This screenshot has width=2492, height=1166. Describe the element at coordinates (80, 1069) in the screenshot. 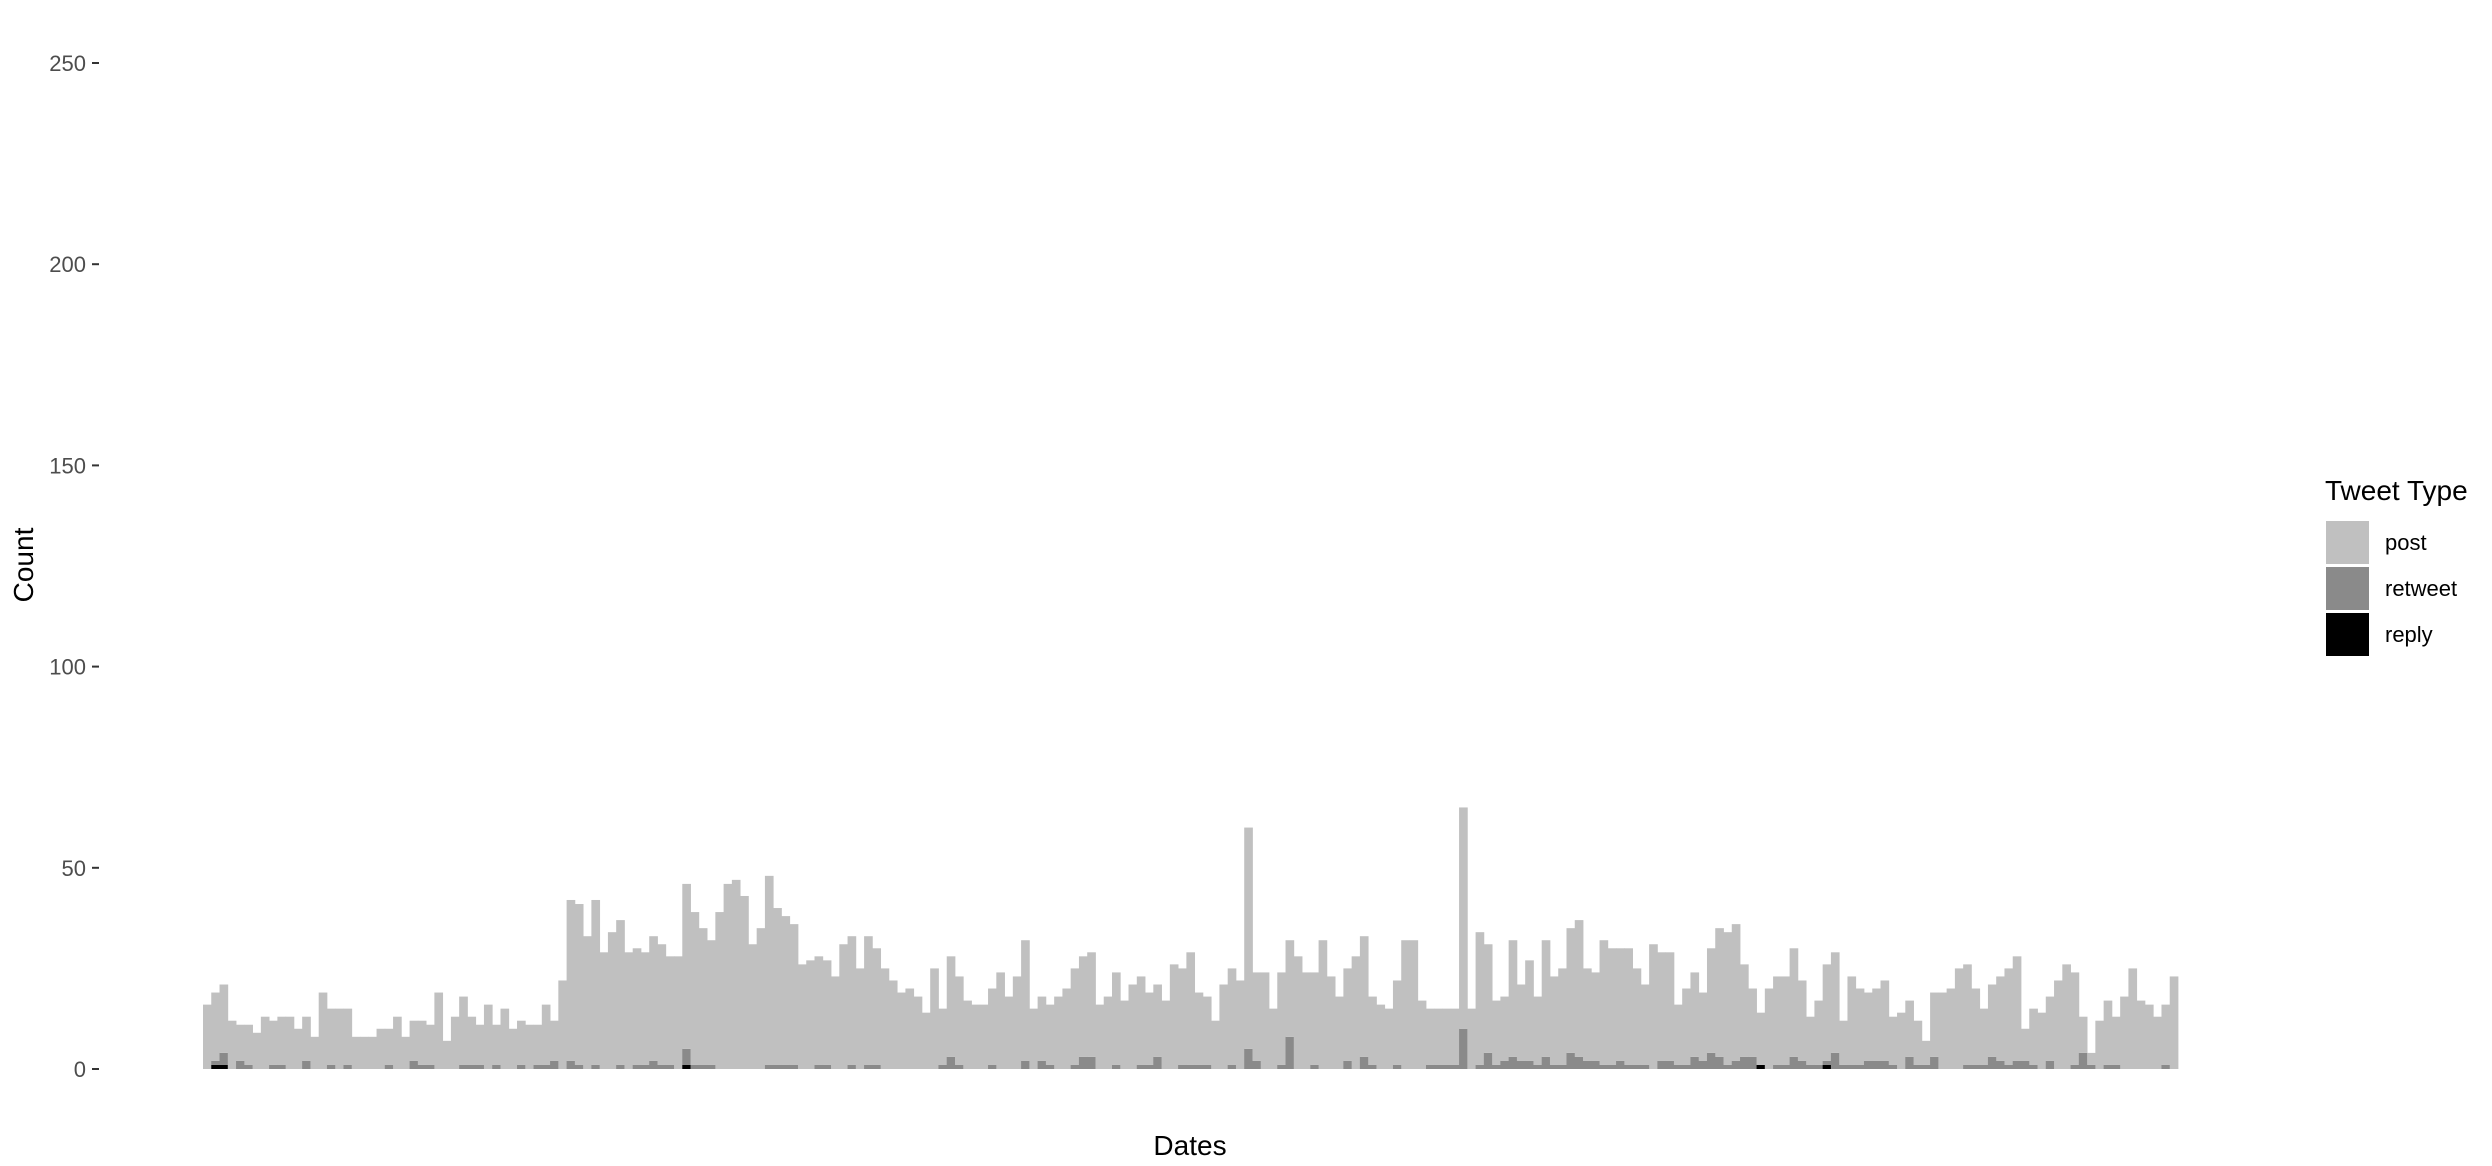

I see `y-tick-label: 0` at that location.